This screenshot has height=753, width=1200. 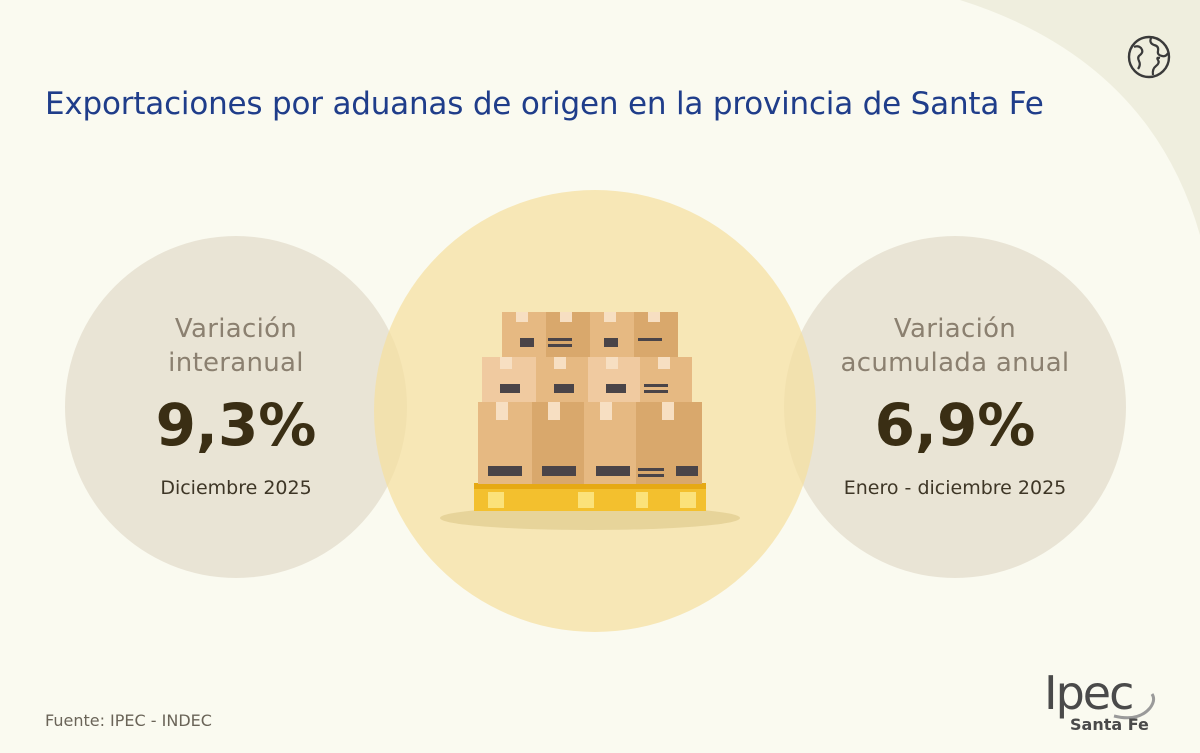 What do you see at coordinates (955, 346) in the screenshot?
I see `indicator-label: Variación acumulada anual` at bounding box center [955, 346].